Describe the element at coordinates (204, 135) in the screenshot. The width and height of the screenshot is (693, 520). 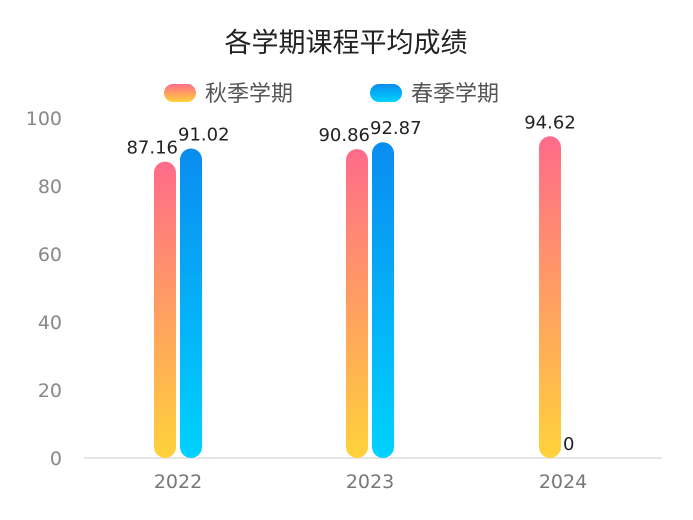
I see `data-label: 91.02` at that location.